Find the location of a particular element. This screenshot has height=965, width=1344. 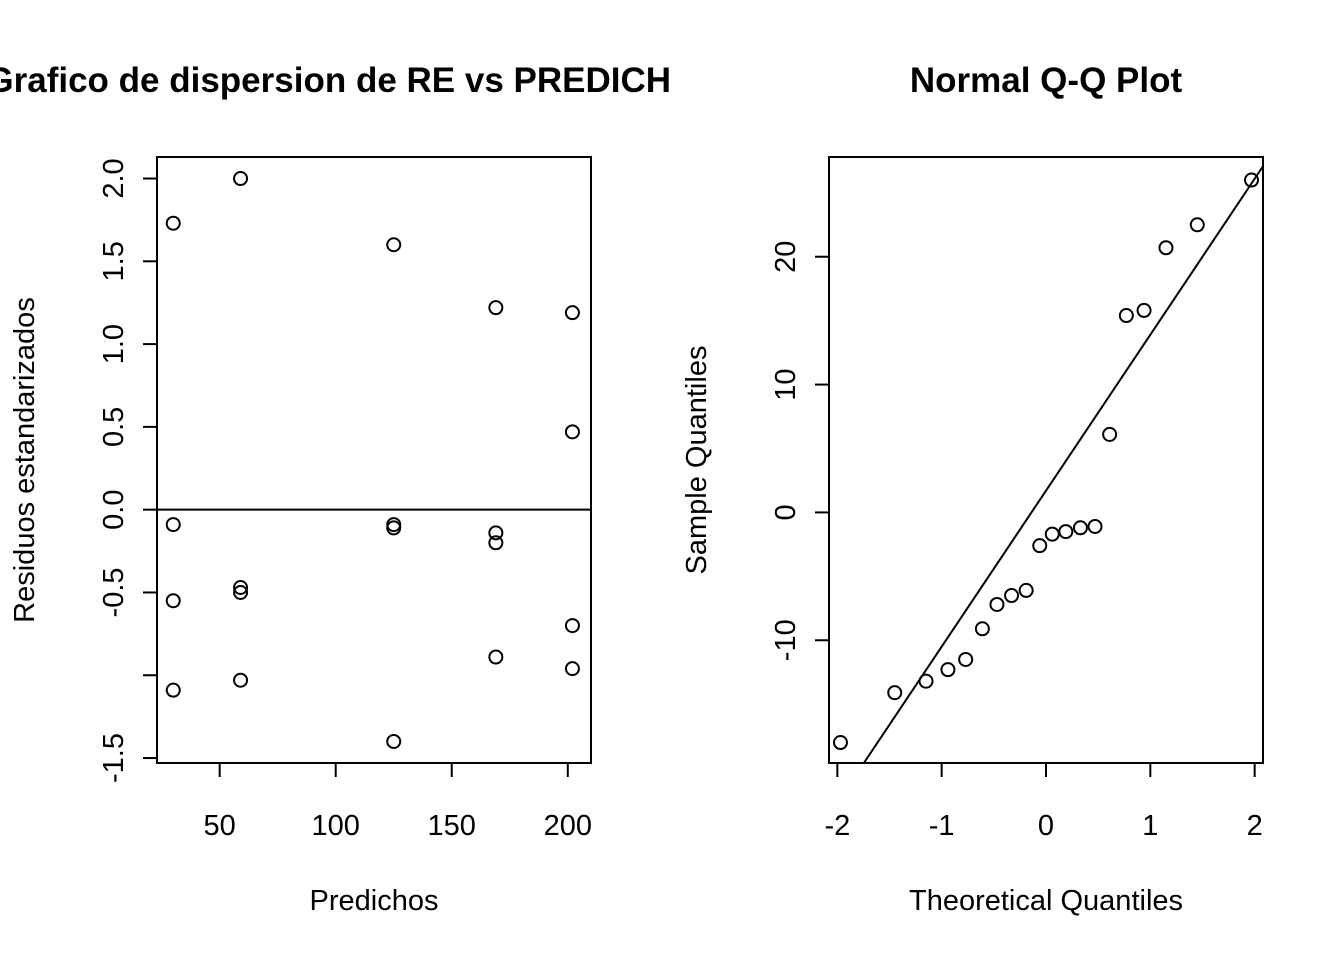

qq-x-tick-label: -1 is located at coordinates (942, 826).